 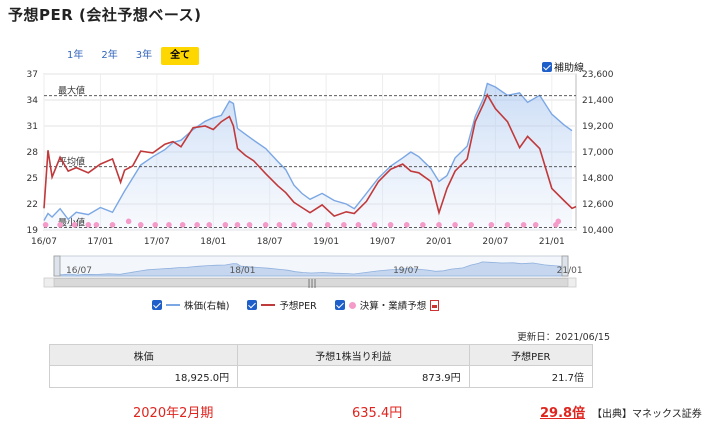 I want to click on aux-line-toggle: 補助線, so click(x=563, y=66).